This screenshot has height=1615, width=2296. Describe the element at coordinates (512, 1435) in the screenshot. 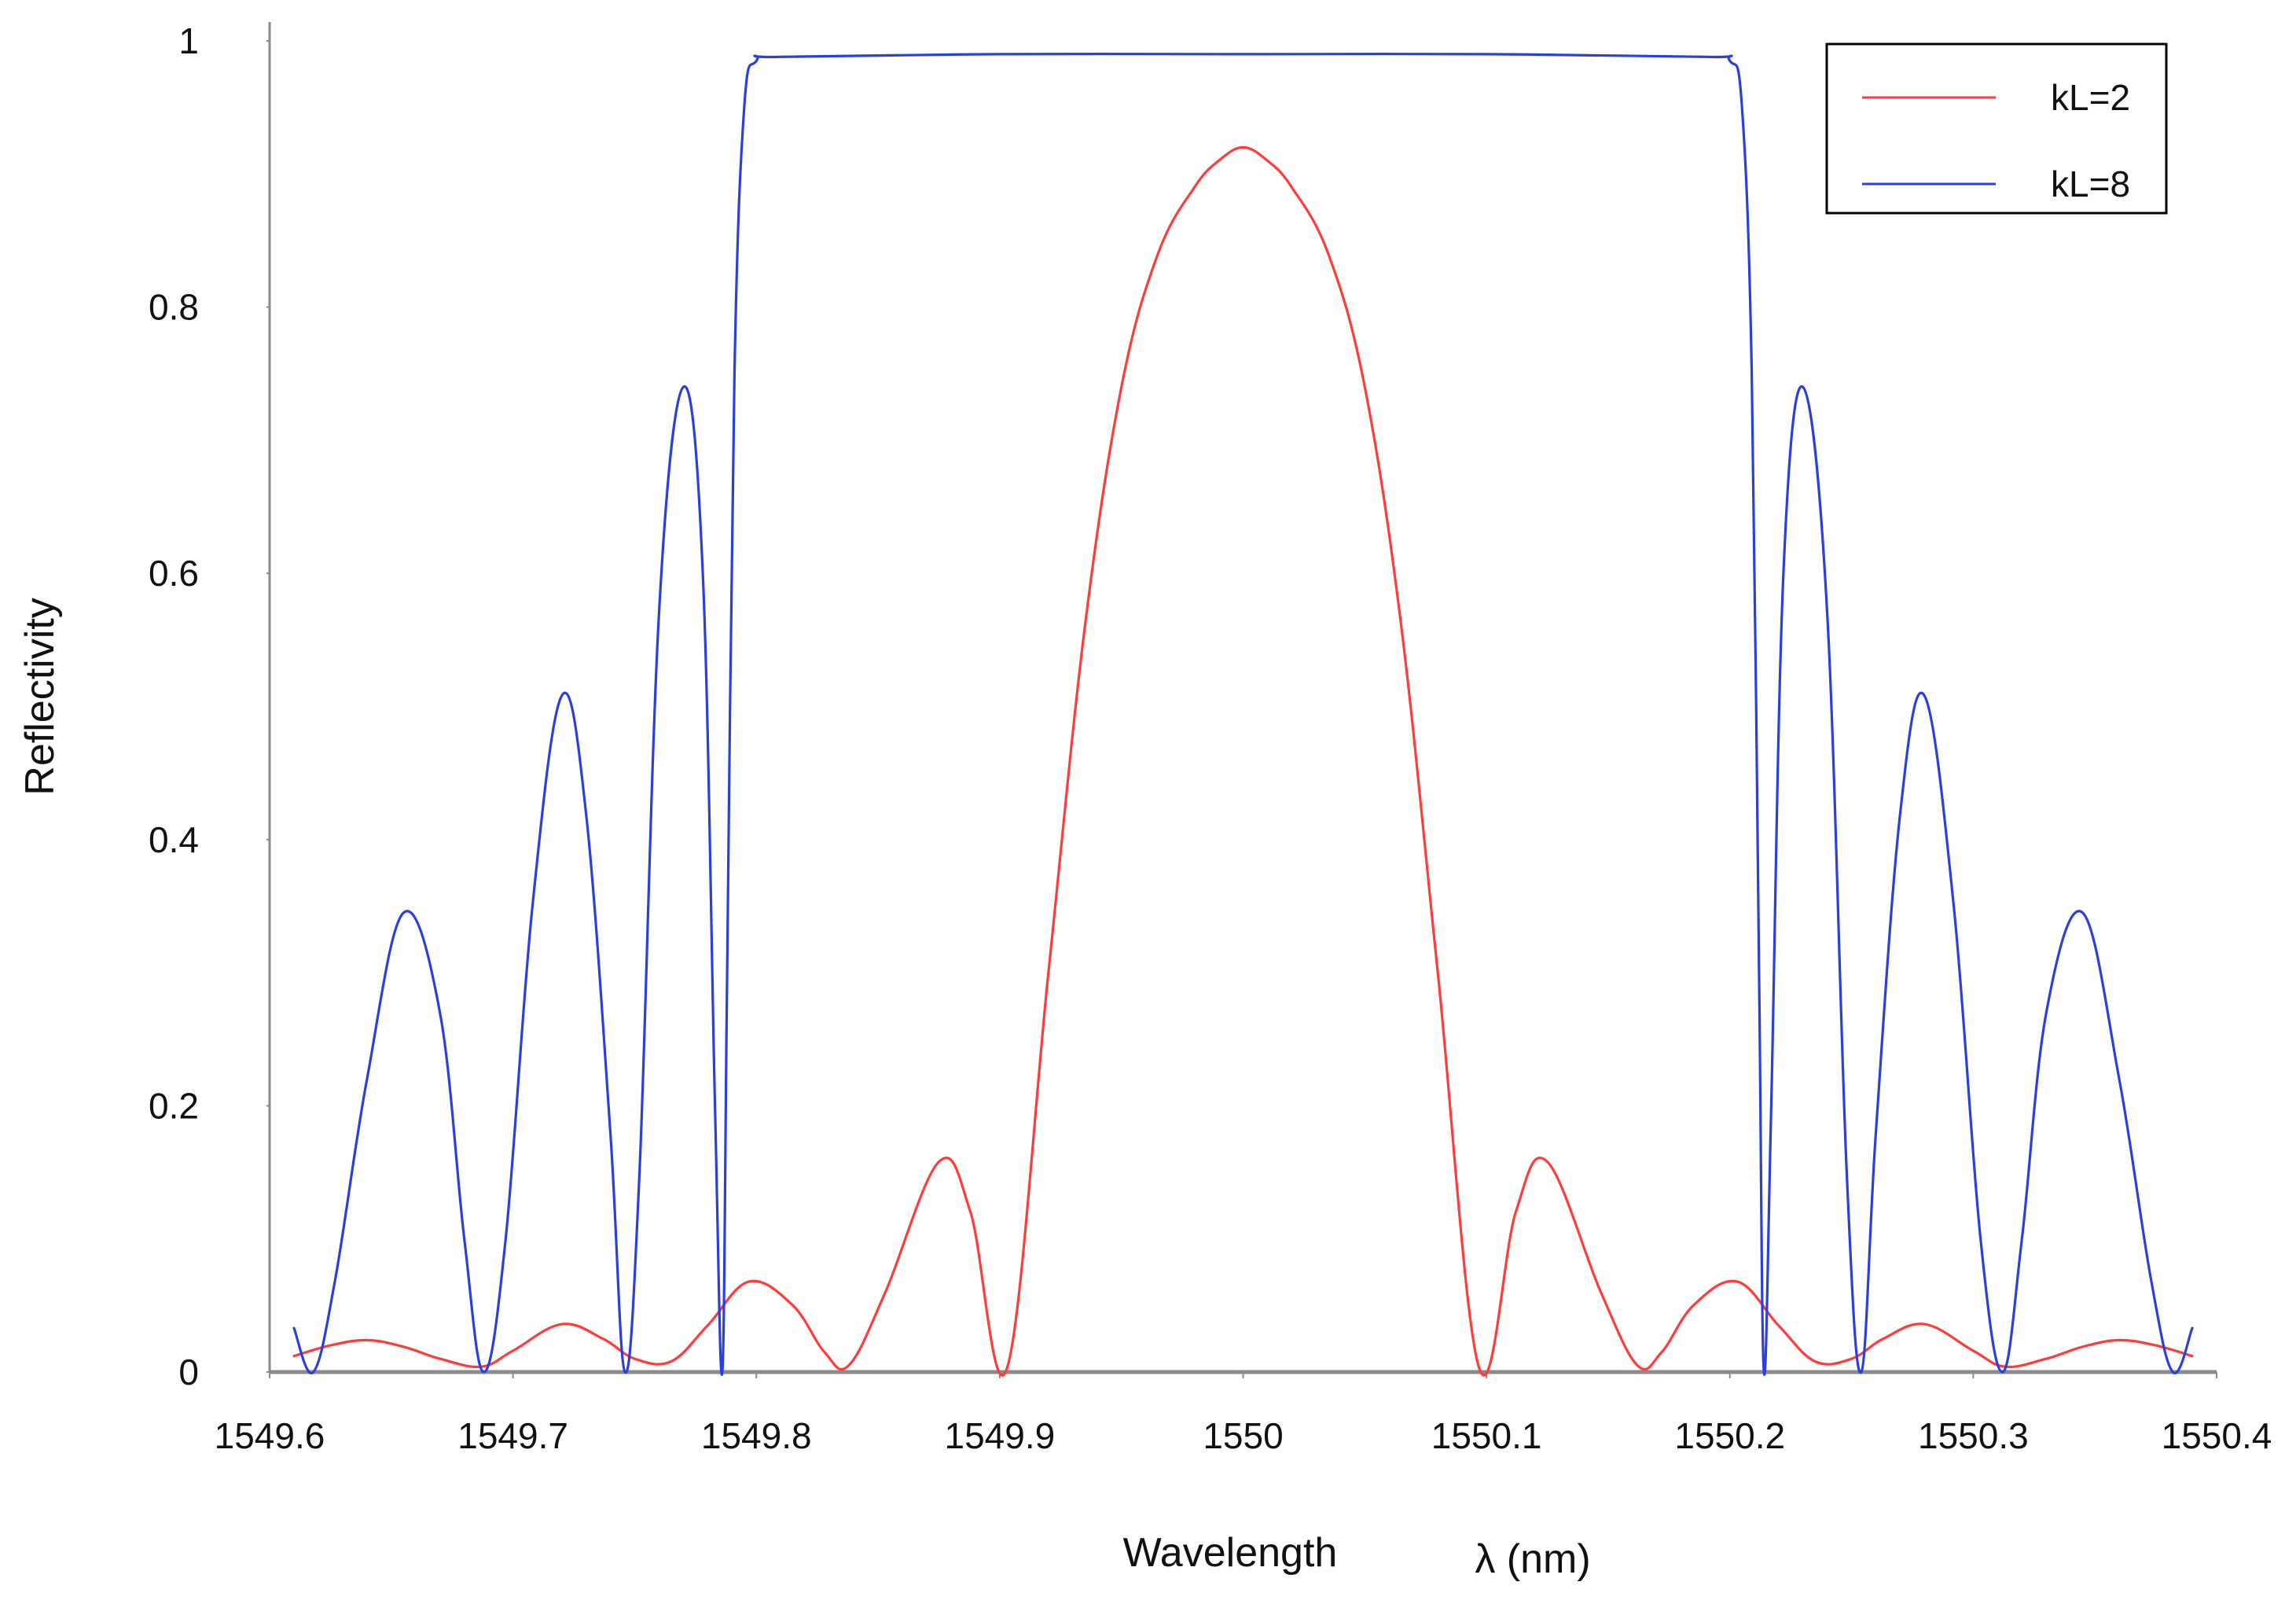

I see `x-tick-label: 1549.7` at that location.